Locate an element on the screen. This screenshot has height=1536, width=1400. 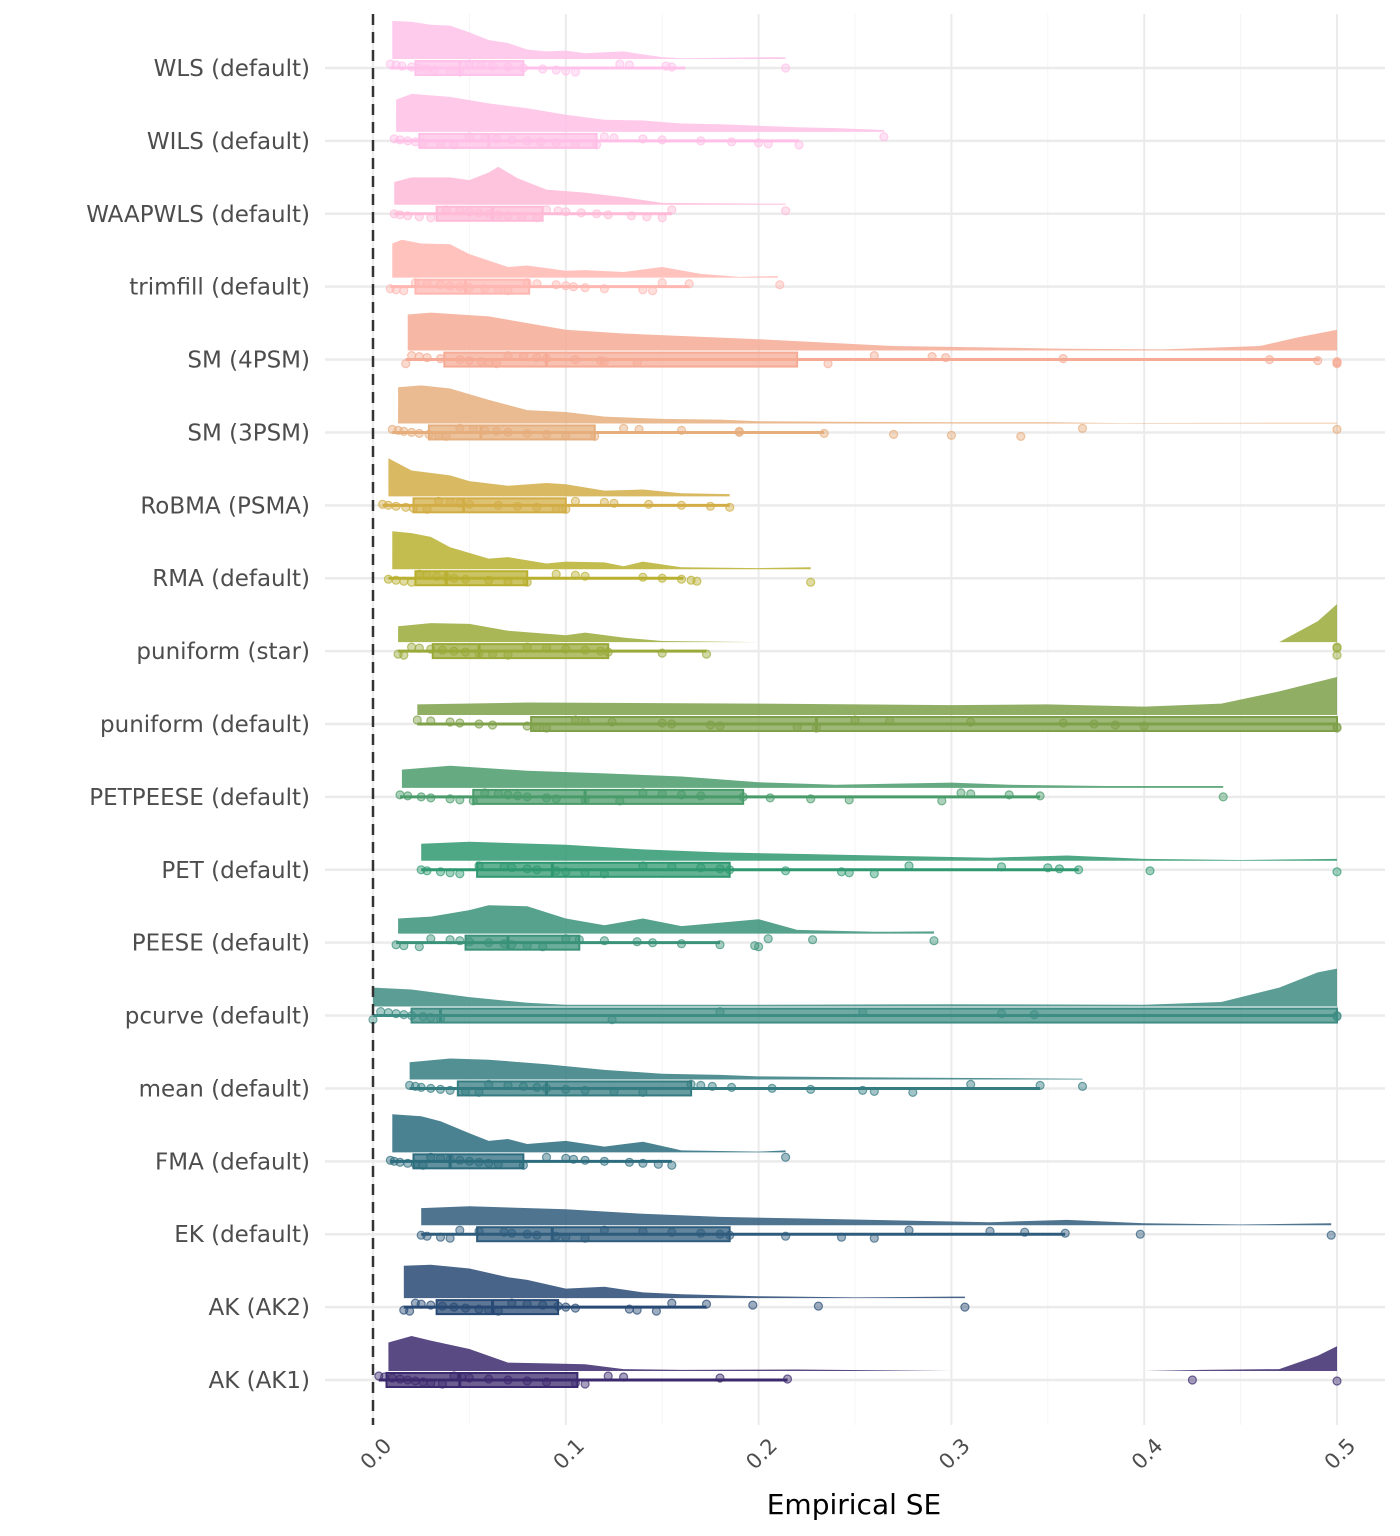
y-axis-label: pcurve (default) is located at coordinates (217, 1017).